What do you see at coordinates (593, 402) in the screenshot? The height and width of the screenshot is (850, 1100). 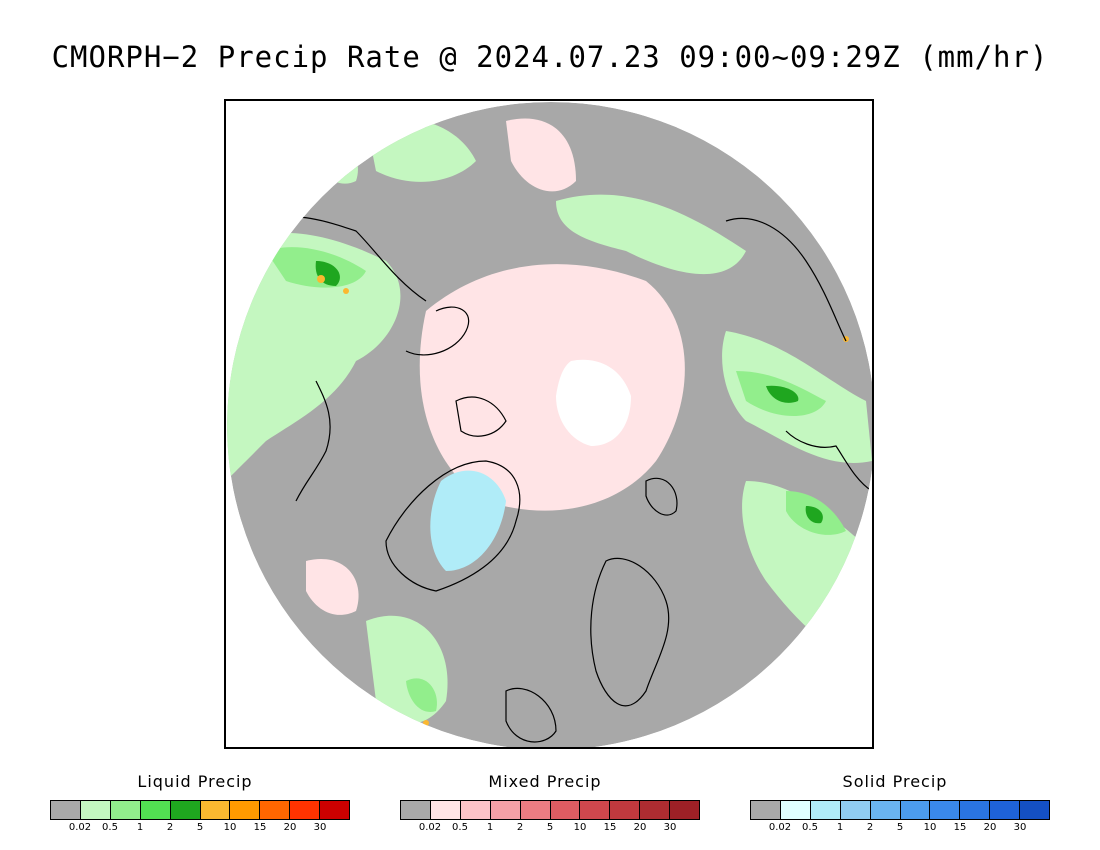 I see `no-data-area` at bounding box center [593, 402].